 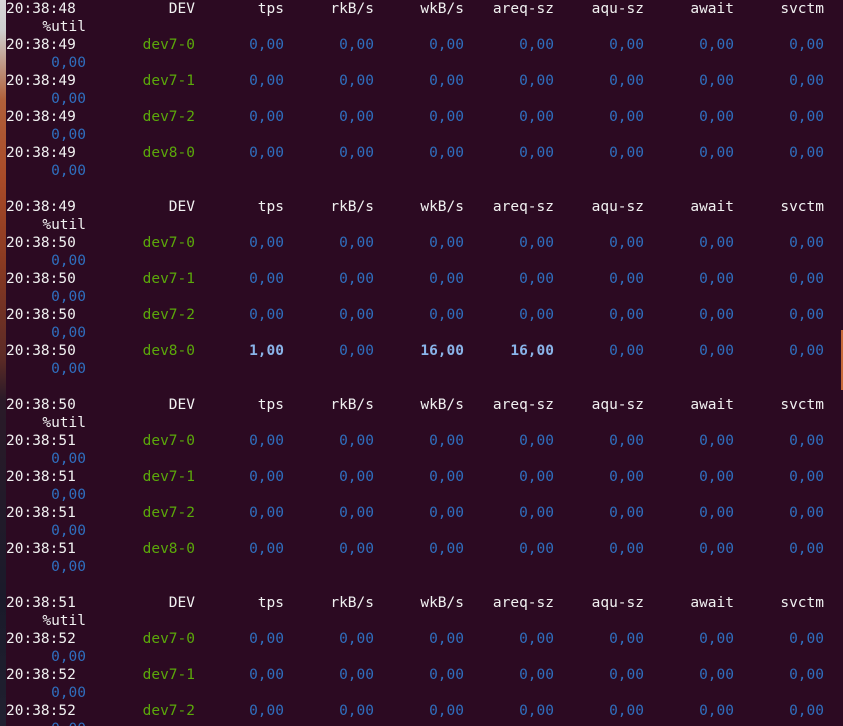 I want to click on row-timestamp: 20:38:51, so click(x=41, y=513).